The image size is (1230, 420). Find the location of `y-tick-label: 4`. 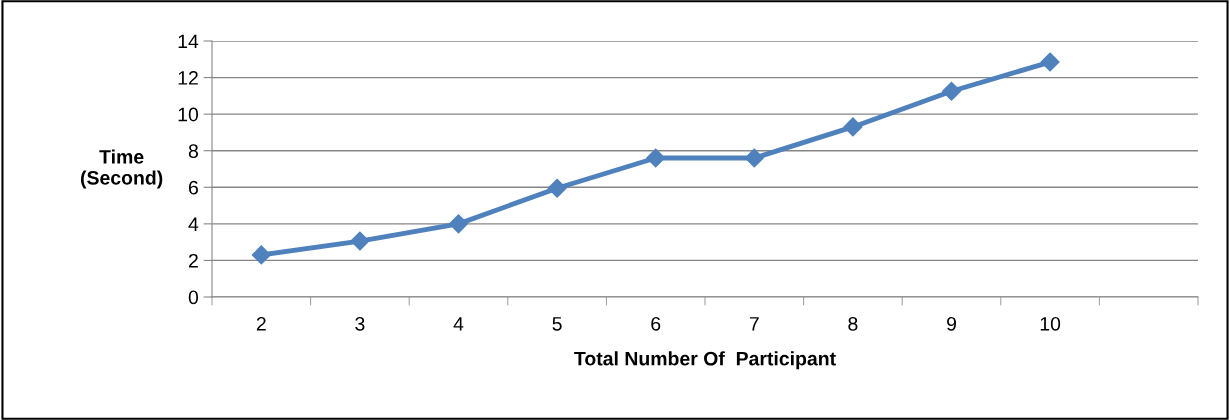

y-tick-label: 4 is located at coordinates (193, 224).